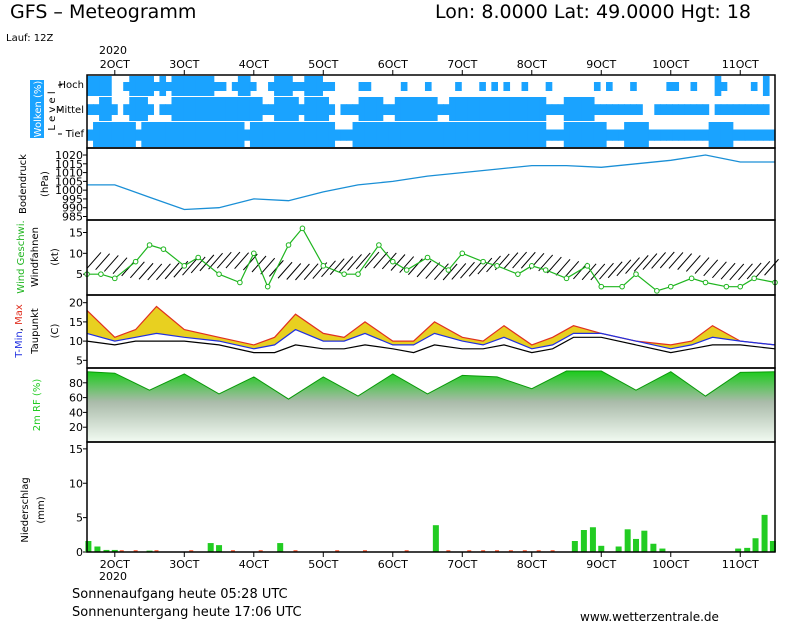 This screenshot has height=625, width=800. What do you see at coordinates (431, 385) in the screenshot?
I see `humidity-line` at bounding box center [431, 385].